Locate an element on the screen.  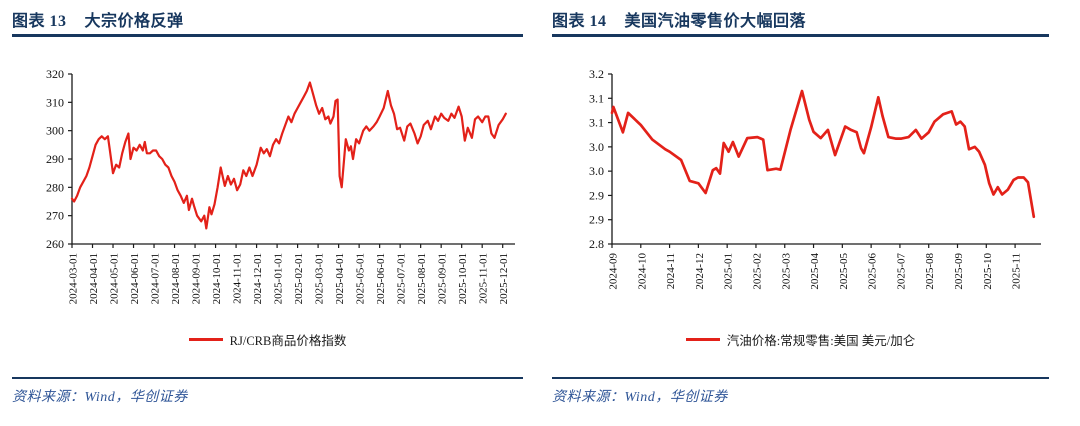
figure-13-title-text: 大宗价格反弹 is located at coordinates (134, 21).